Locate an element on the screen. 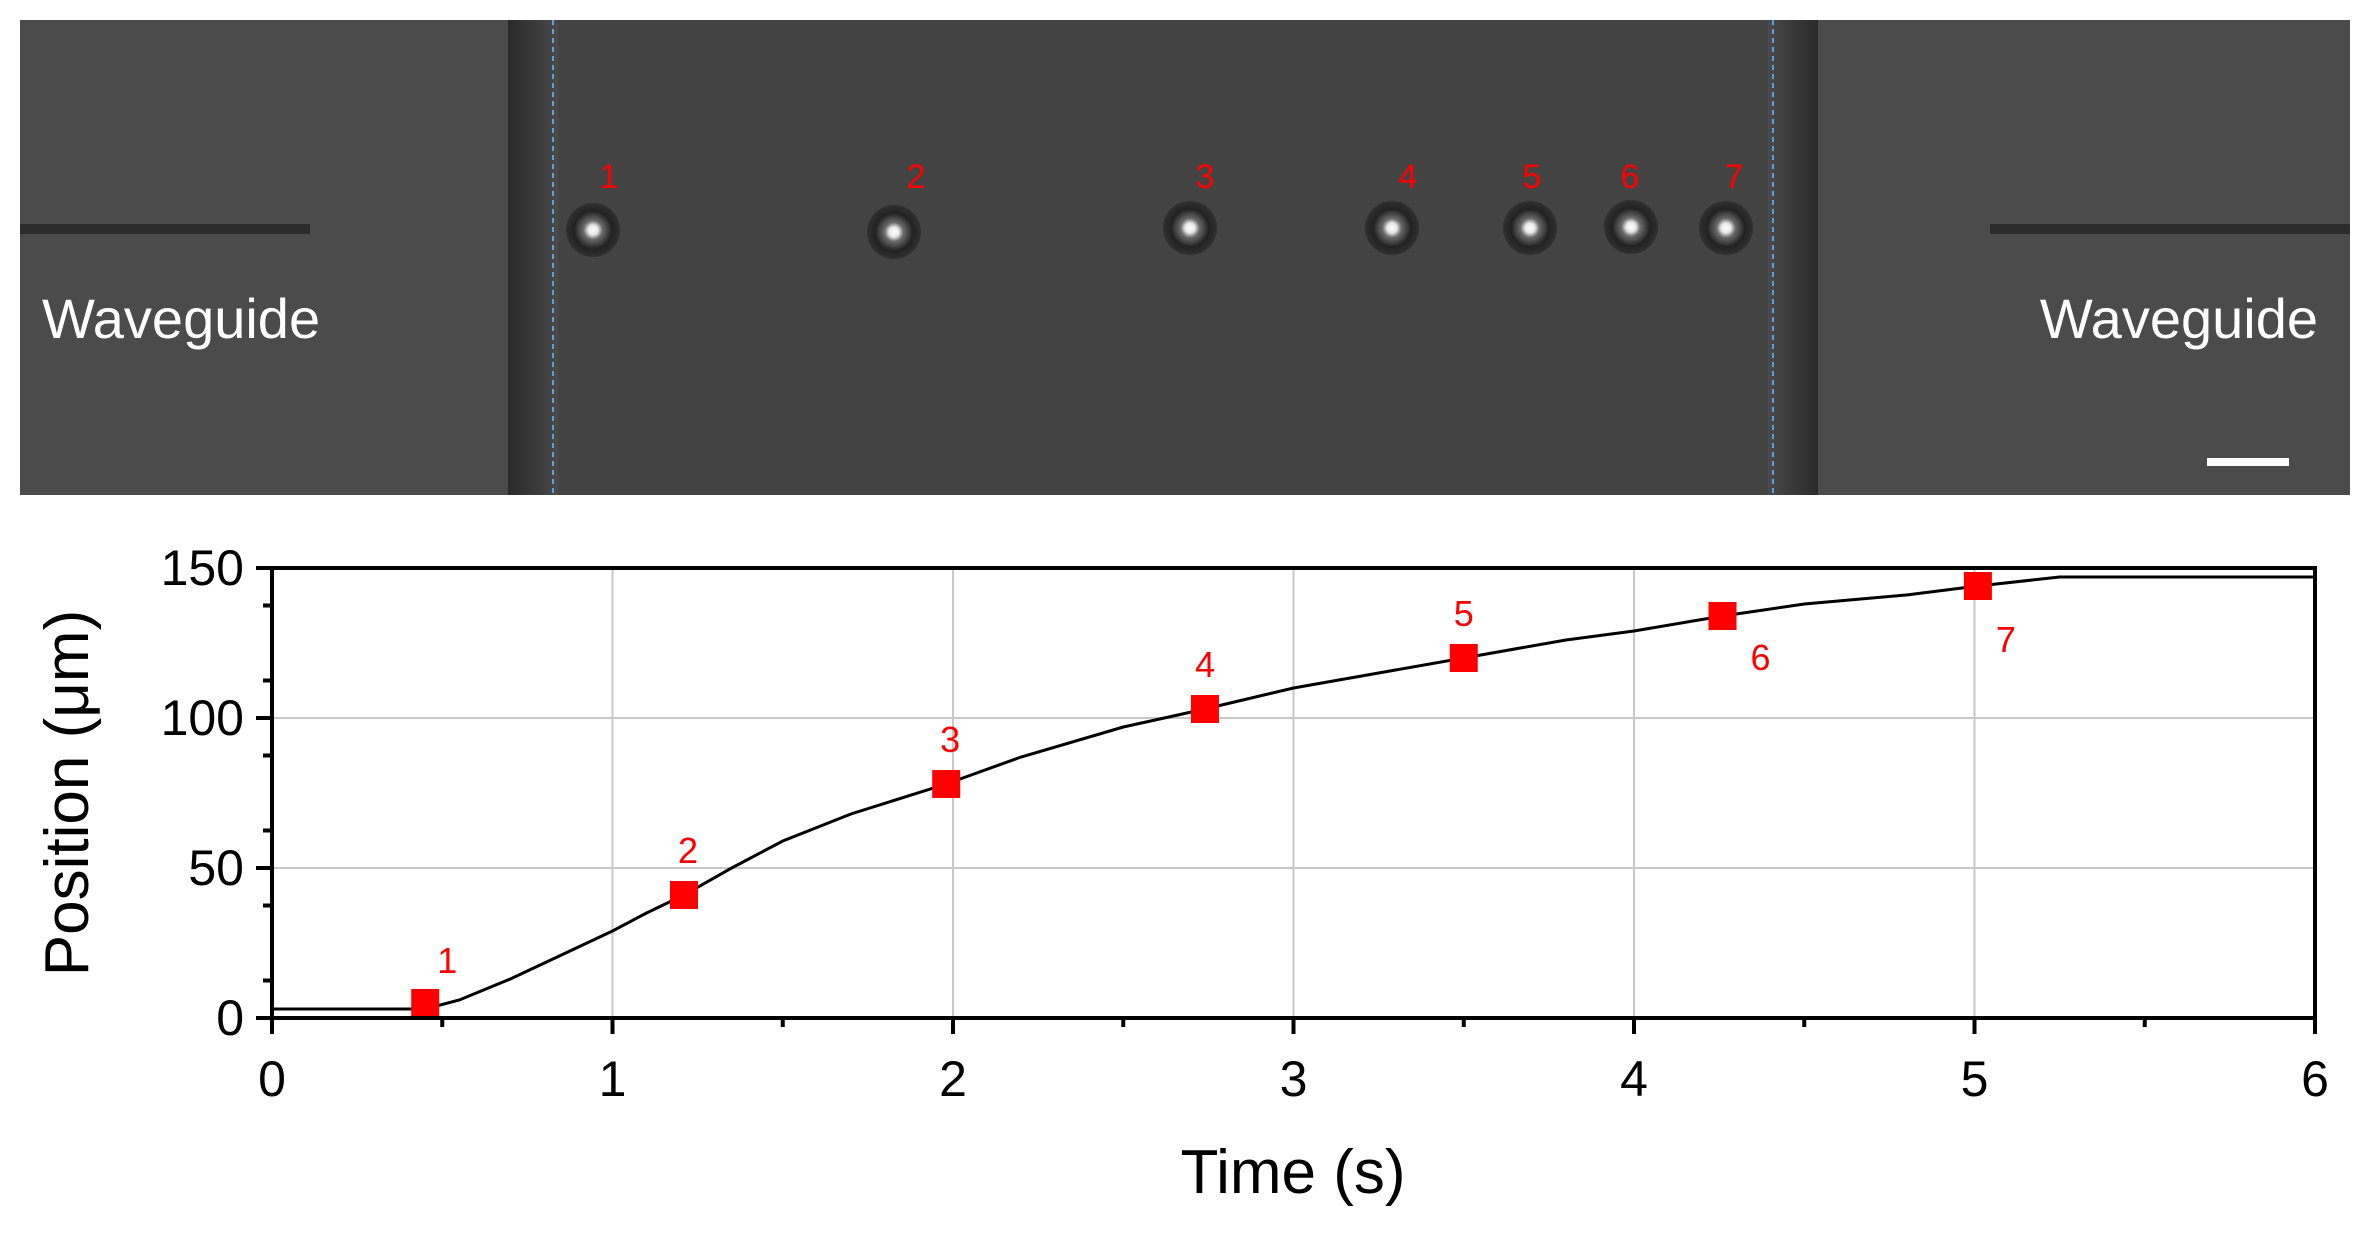 This screenshot has height=1236, width=2362. x-tick-label: 3 is located at coordinates (1294, 1079).